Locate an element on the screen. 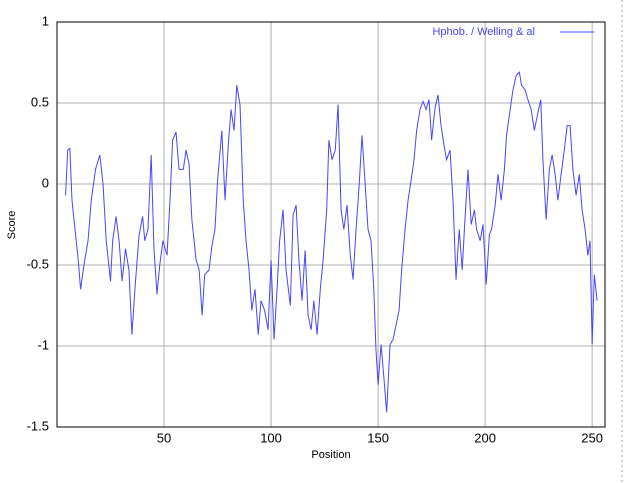 The height and width of the screenshot is (483, 628). legend-label: Hphob. / Welling & al is located at coordinates (483, 32).